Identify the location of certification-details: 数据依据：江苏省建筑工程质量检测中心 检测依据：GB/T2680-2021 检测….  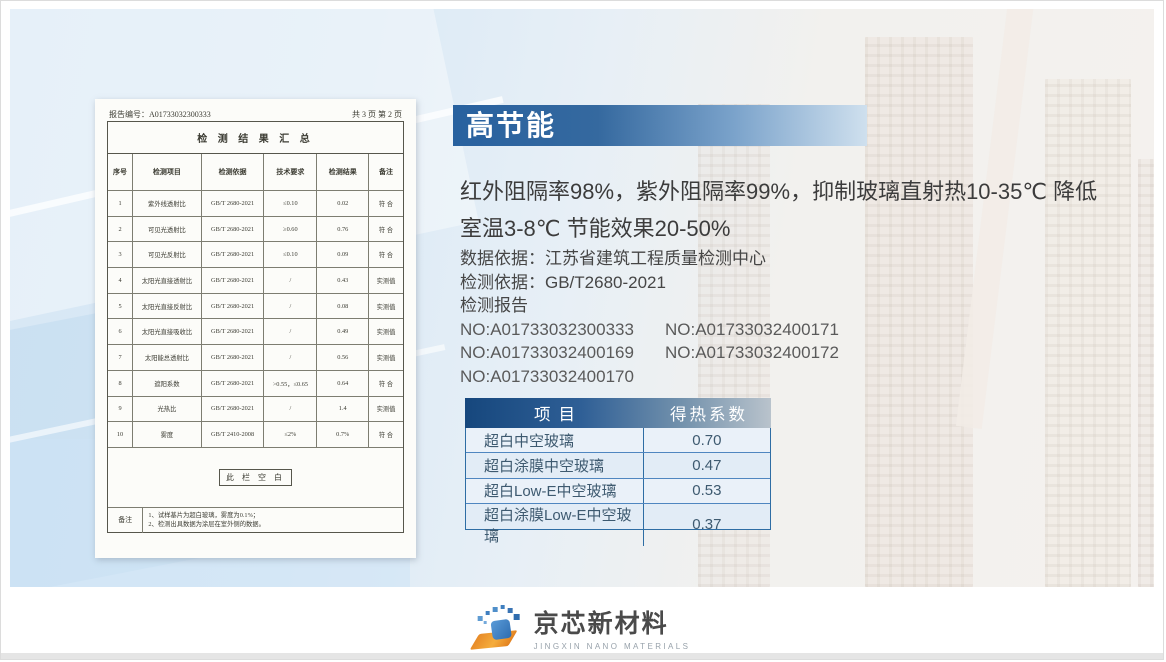
(649, 317).